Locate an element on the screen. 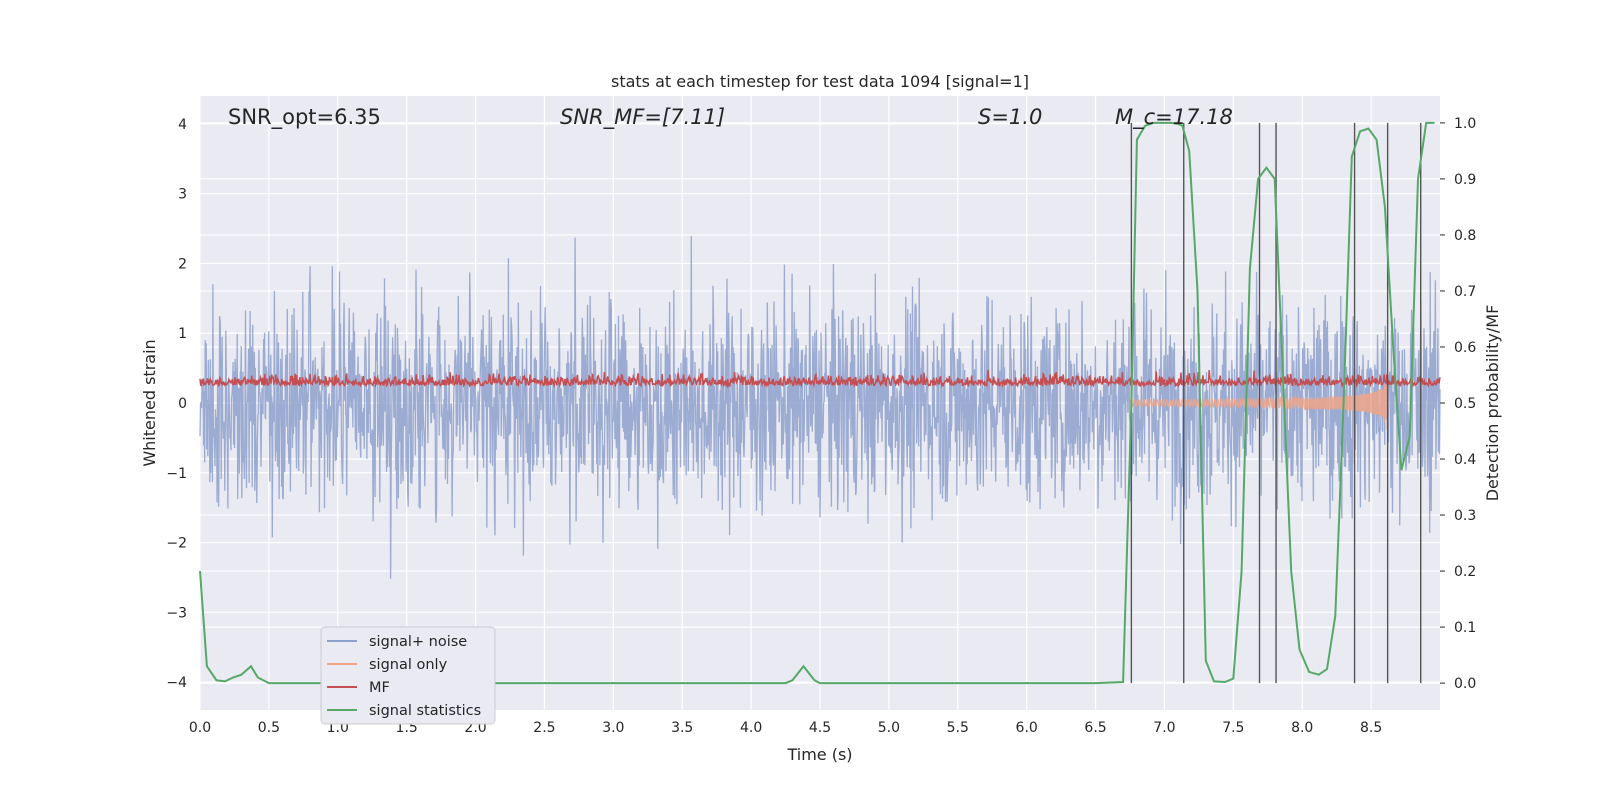  annotation-mc: M_c=17.18 is located at coordinates (1174, 117).